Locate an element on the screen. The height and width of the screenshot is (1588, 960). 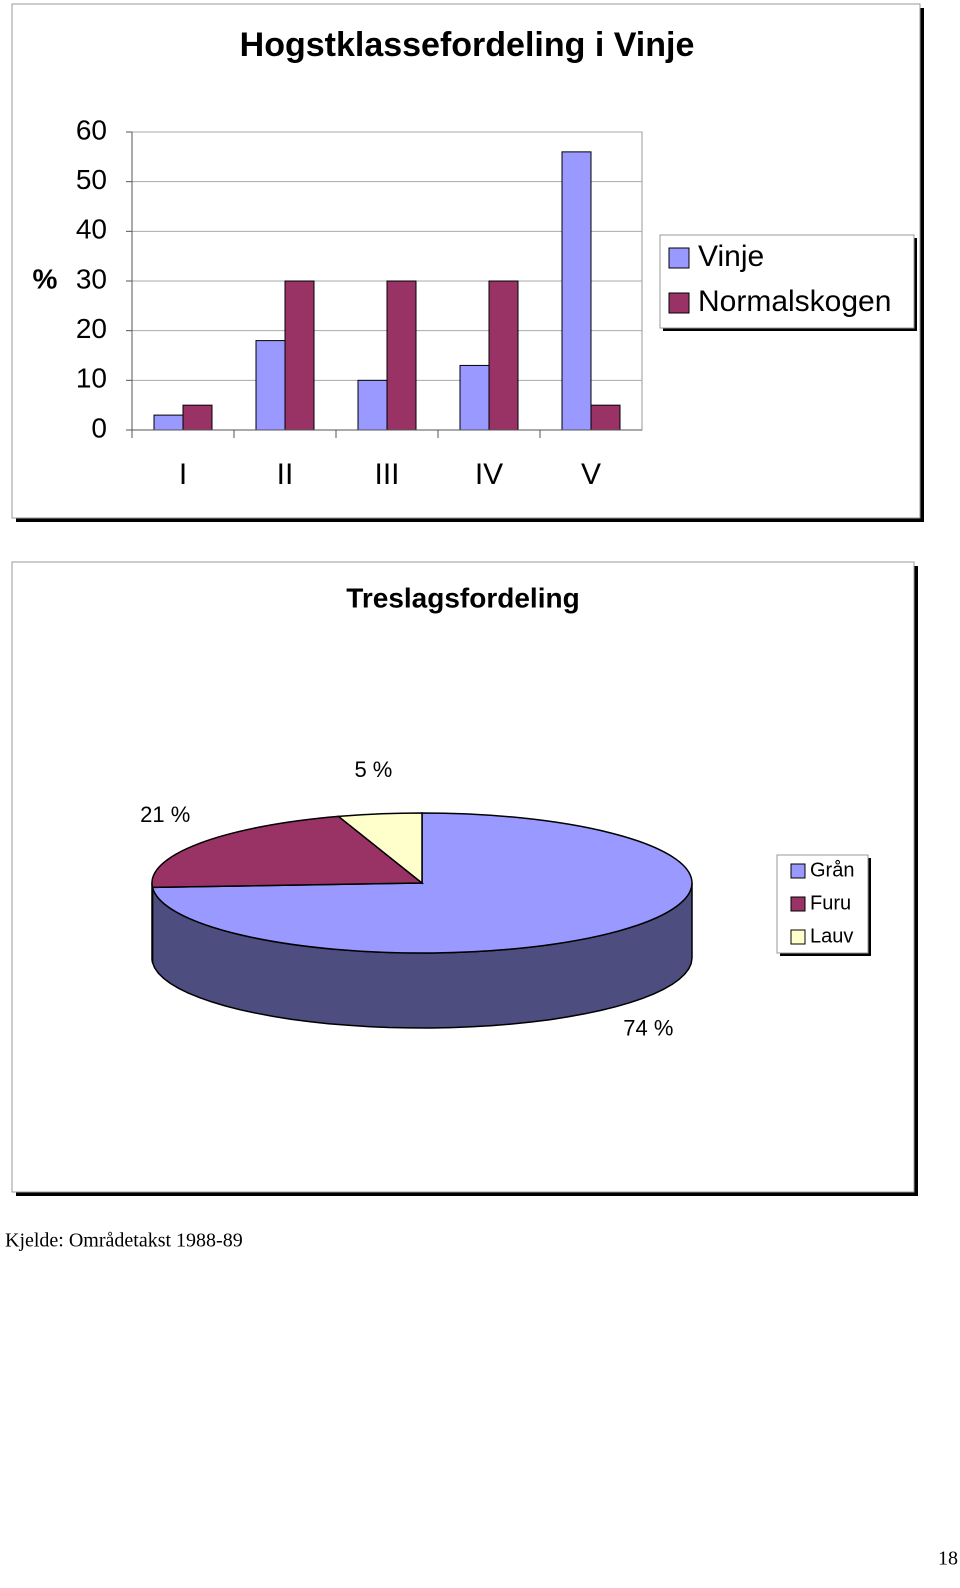
y-tick-label: 0 is located at coordinates (99, 427).